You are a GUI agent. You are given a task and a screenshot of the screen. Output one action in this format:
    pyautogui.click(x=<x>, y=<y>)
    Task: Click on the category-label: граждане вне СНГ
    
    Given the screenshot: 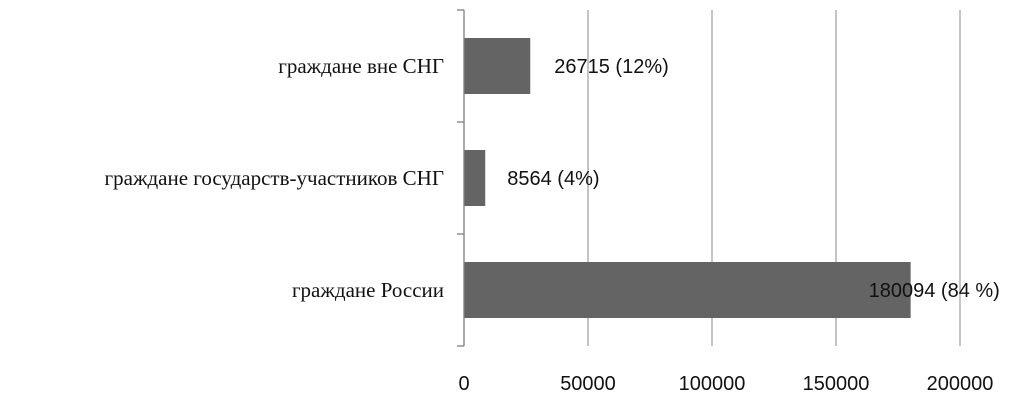 What is the action you would take?
    pyautogui.click(x=361, y=66)
    